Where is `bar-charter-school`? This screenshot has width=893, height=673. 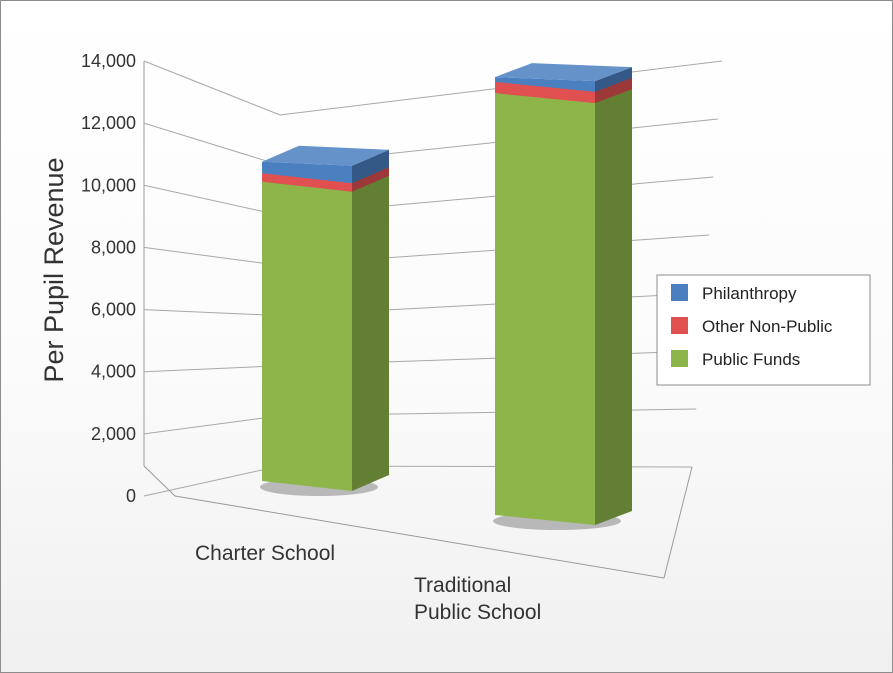
bar-charter-school is located at coordinates (324, 320).